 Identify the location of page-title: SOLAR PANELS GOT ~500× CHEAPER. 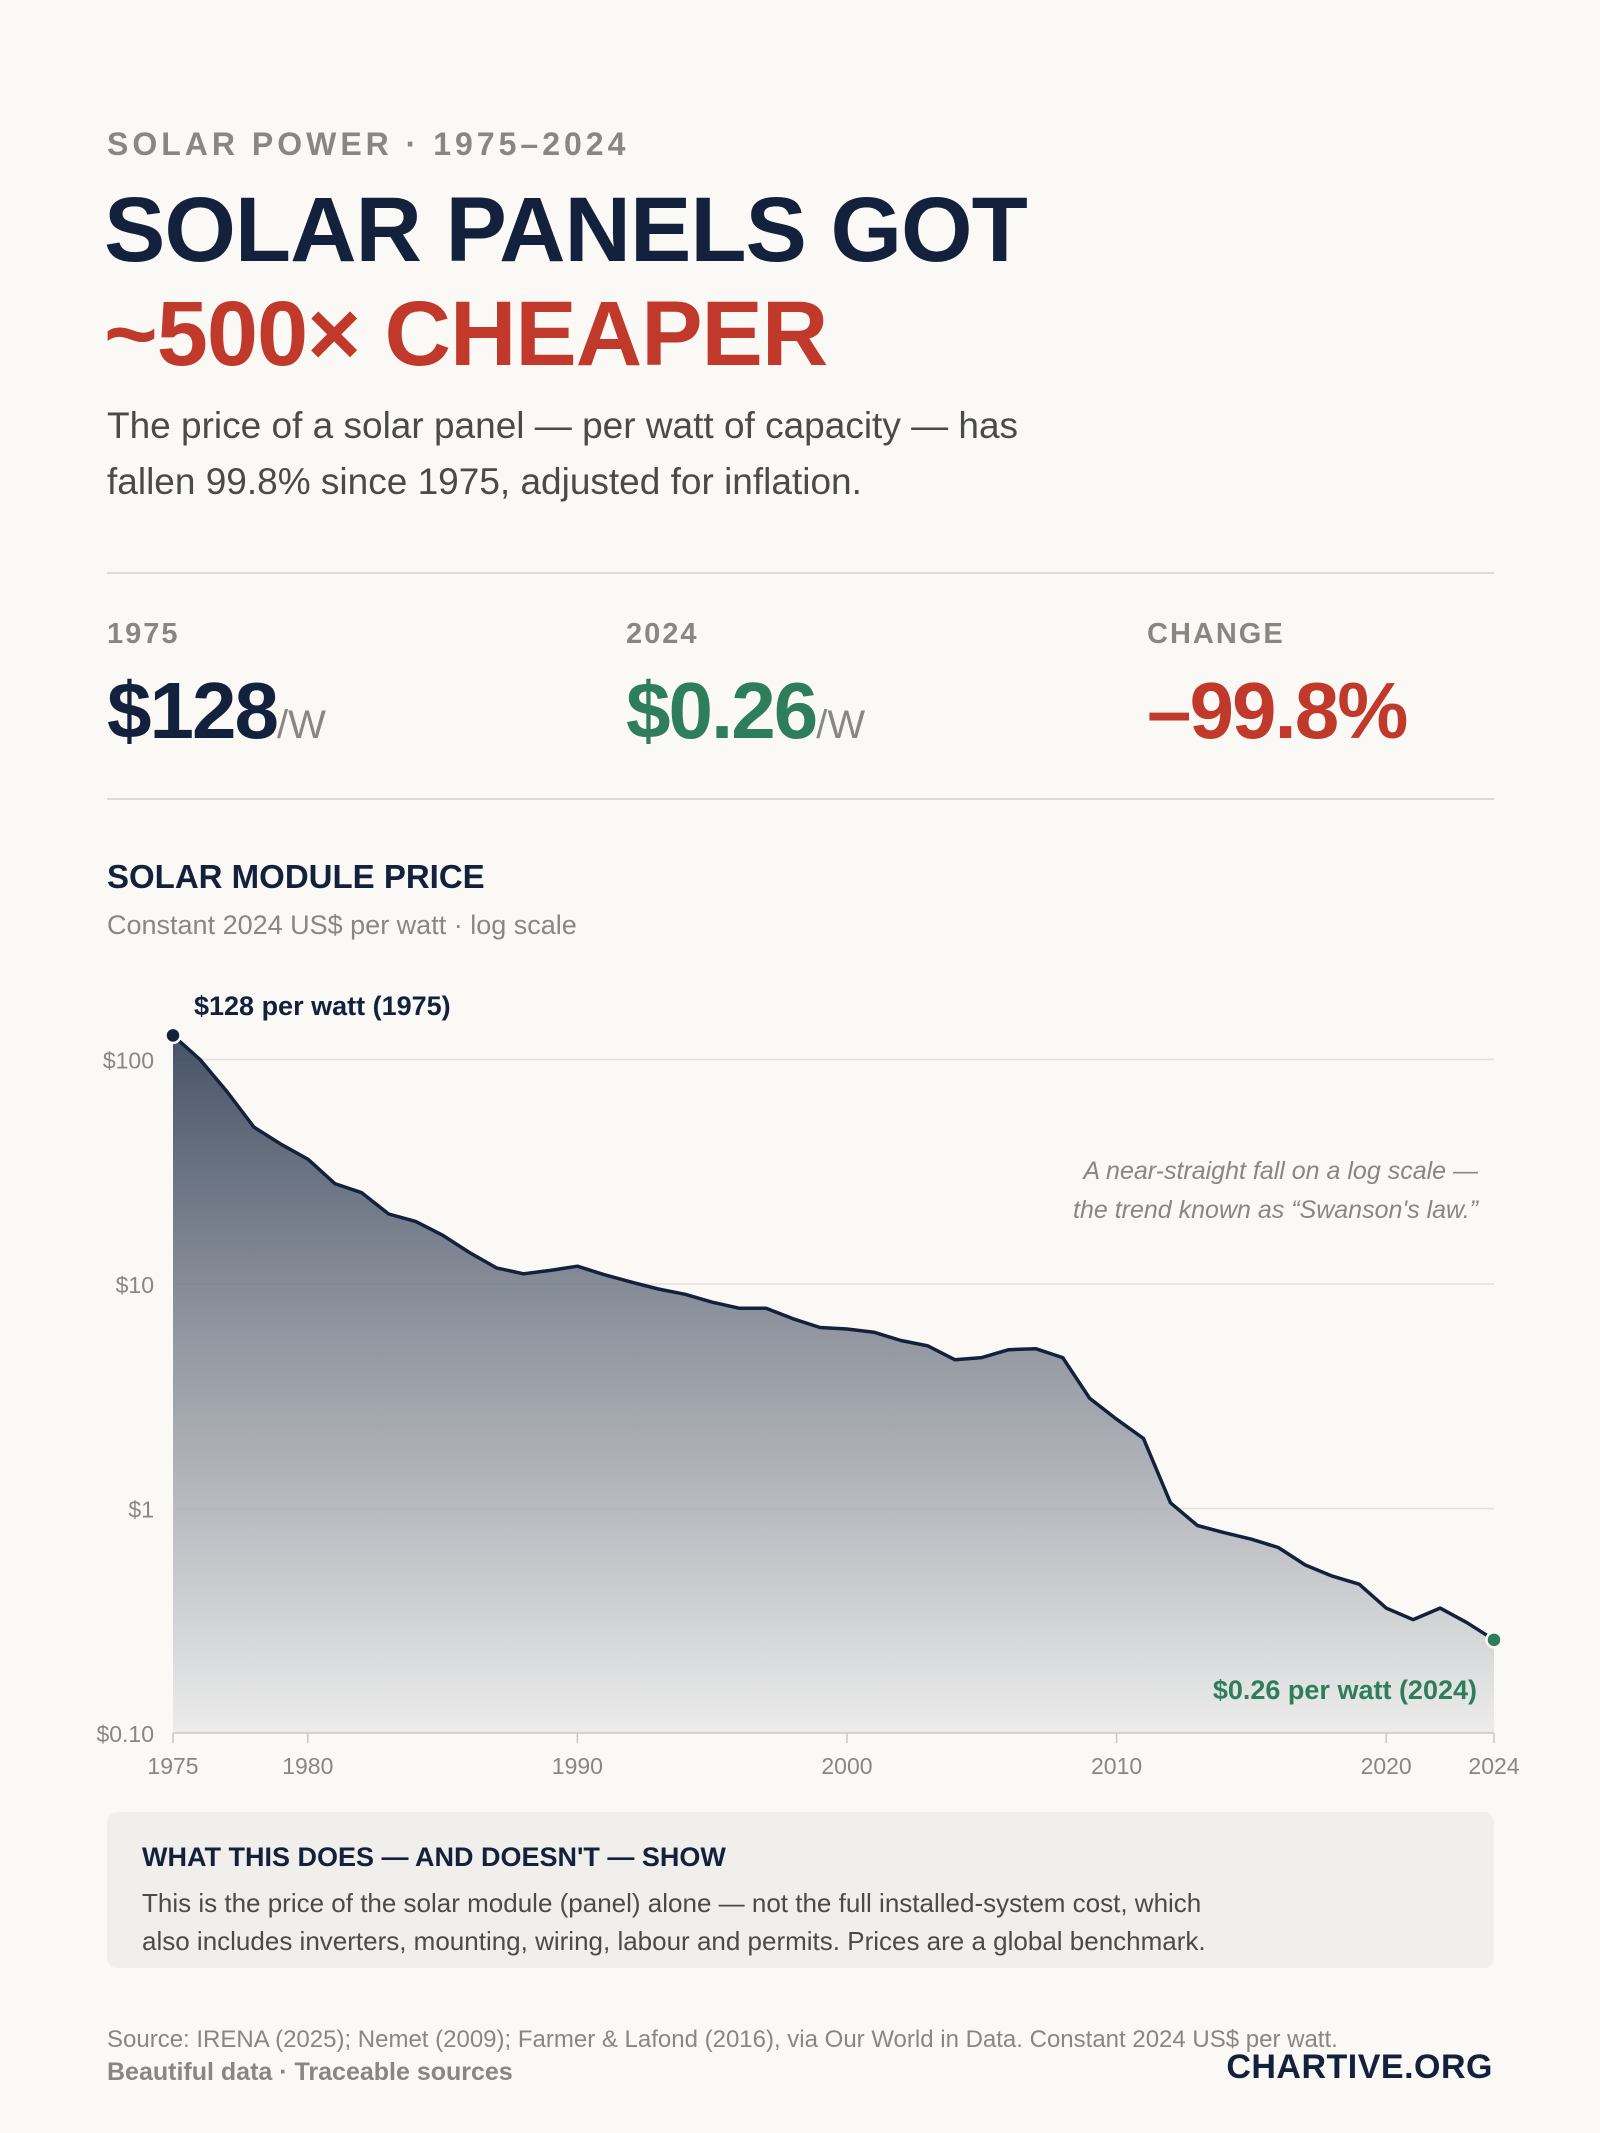
(566, 282).